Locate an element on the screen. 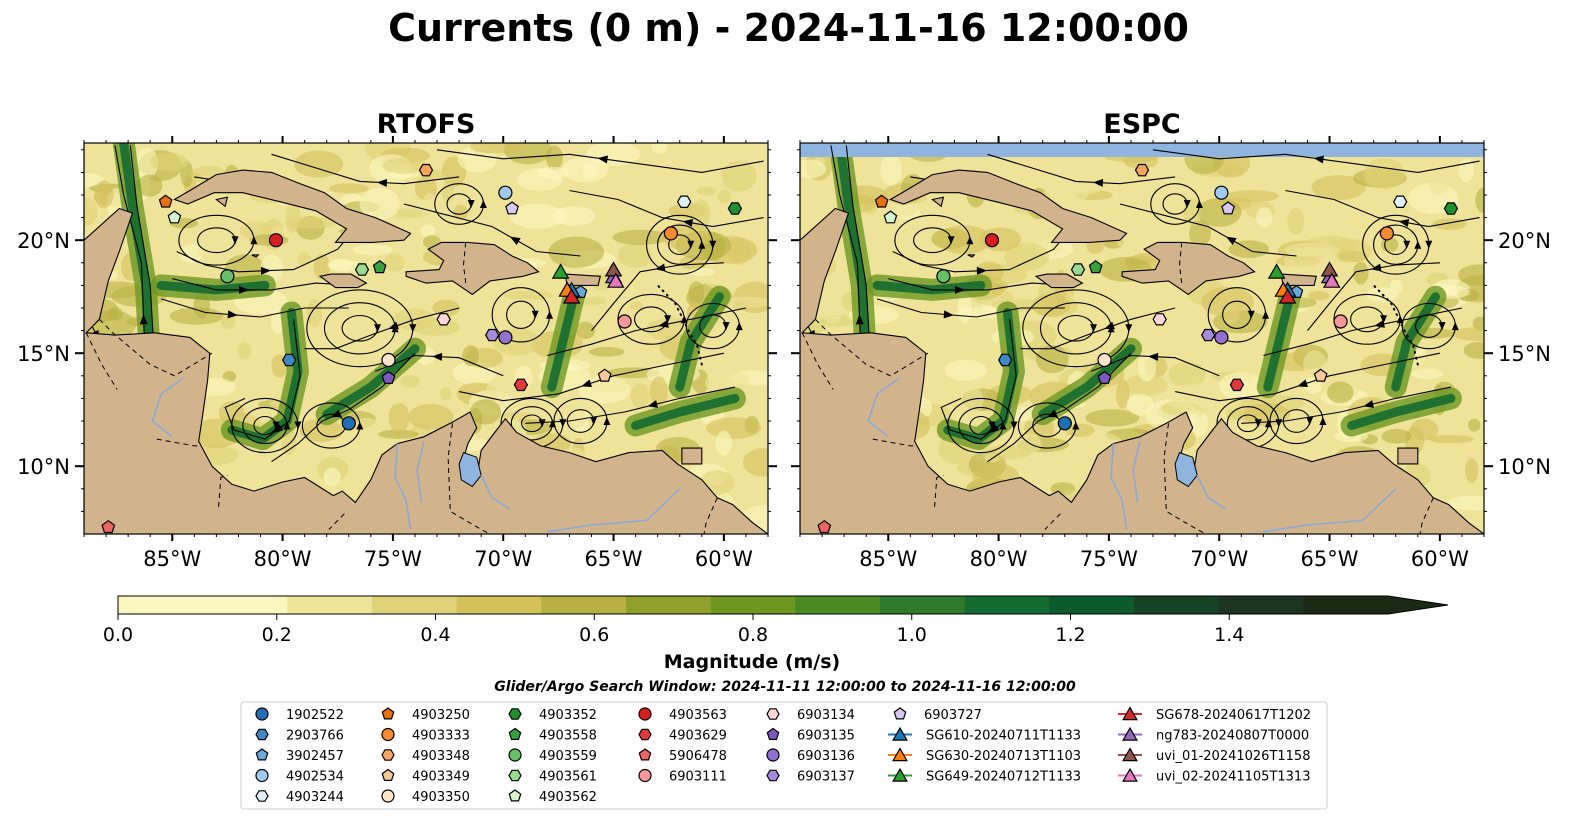 This screenshot has height=827, width=1577. legend-entry: 4903629 is located at coordinates (682, 736).